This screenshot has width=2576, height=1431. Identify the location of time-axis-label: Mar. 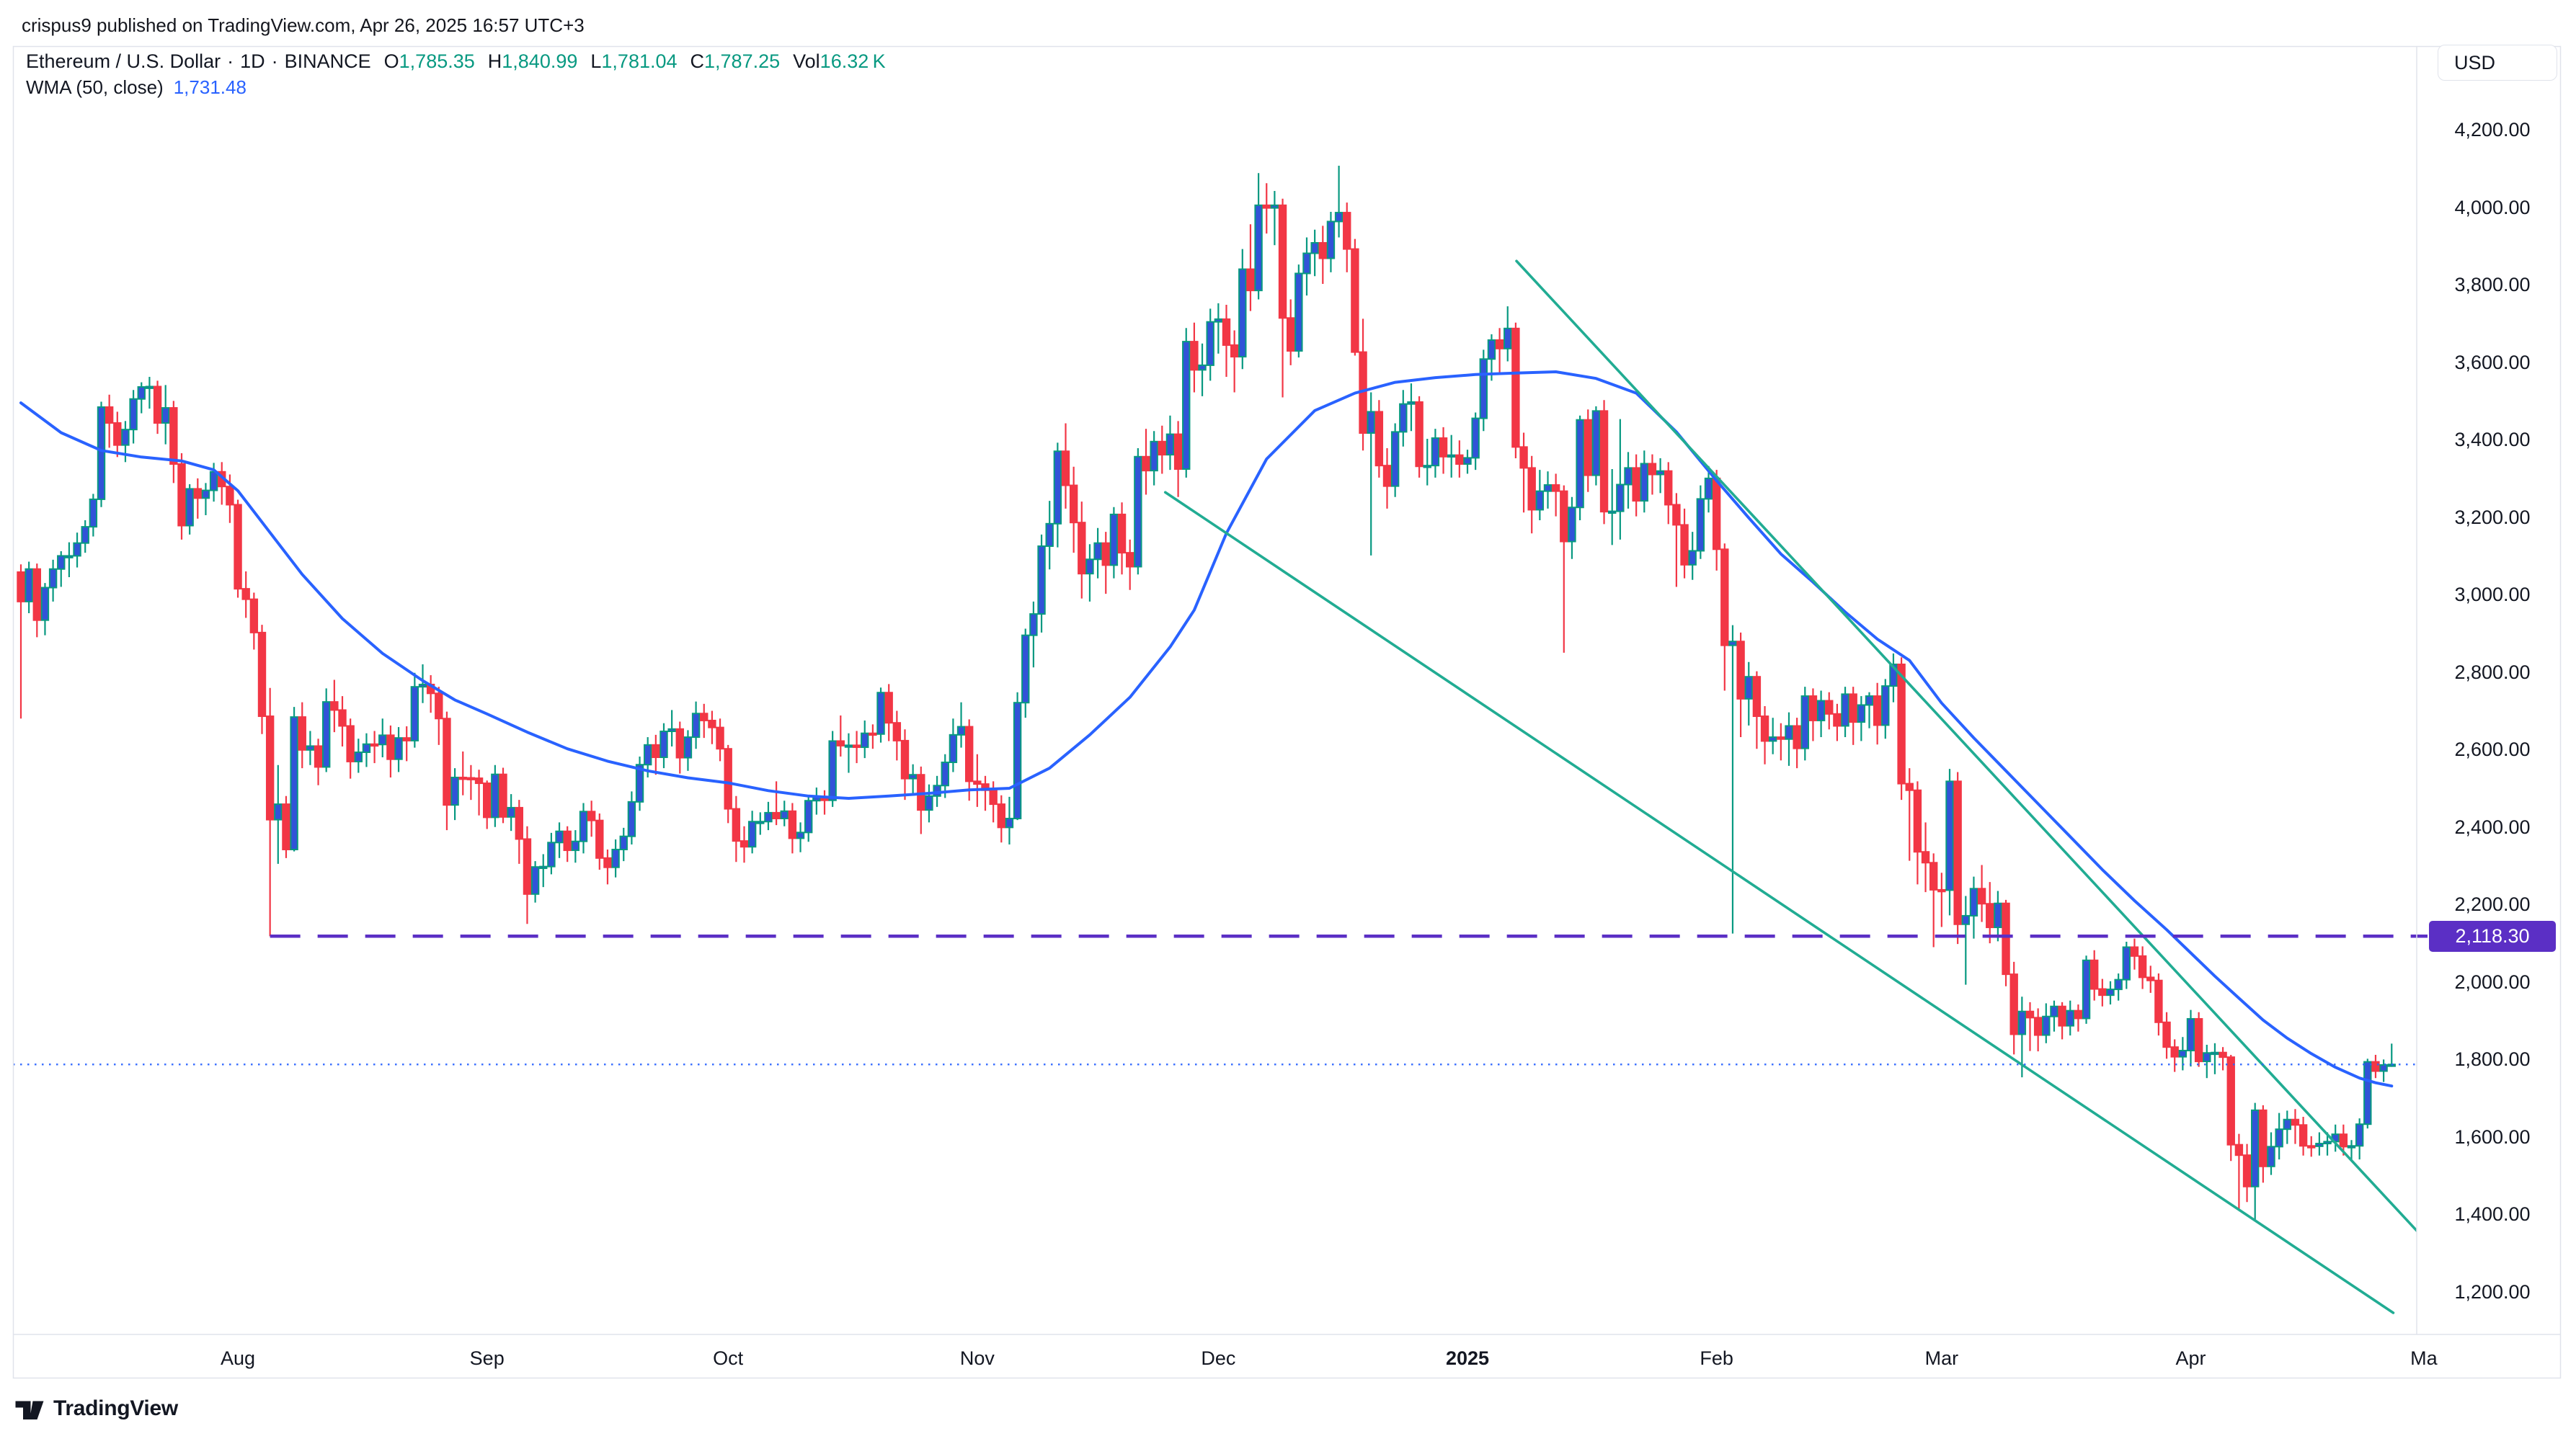
(1941, 1358).